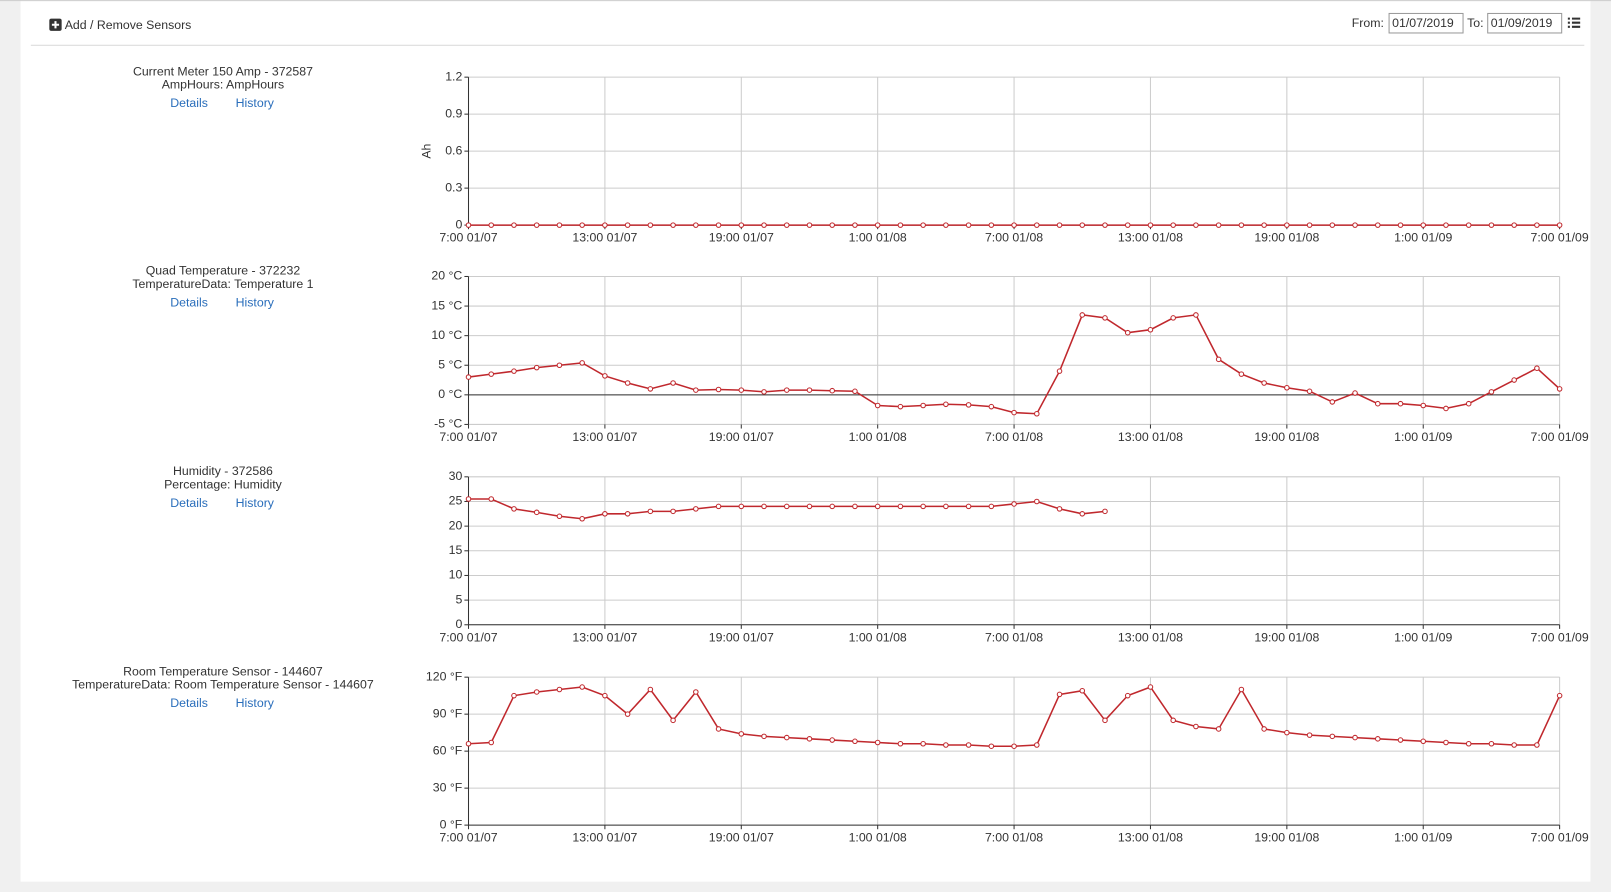 The width and height of the screenshot is (1611, 892). What do you see at coordinates (453, 150) in the screenshot?
I see `y-tick-label: 0.6` at bounding box center [453, 150].